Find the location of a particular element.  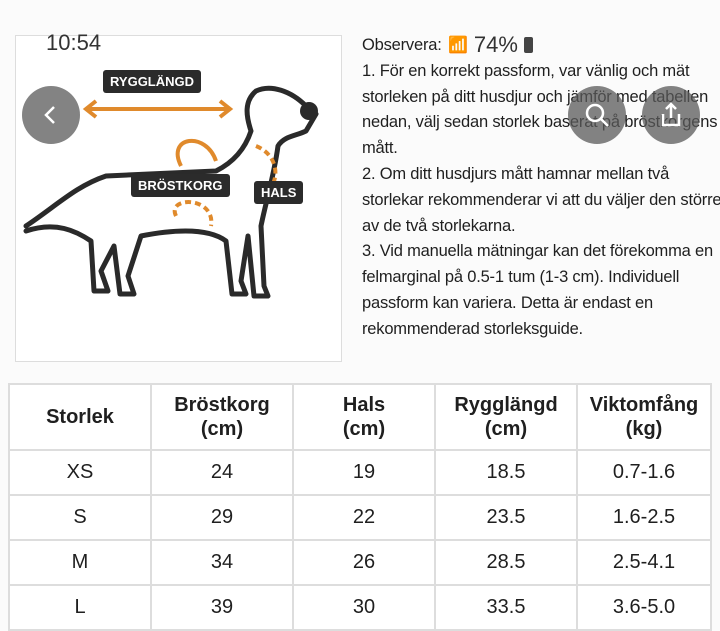

header-weight: Viktomfång (kg) is located at coordinates (644, 417).